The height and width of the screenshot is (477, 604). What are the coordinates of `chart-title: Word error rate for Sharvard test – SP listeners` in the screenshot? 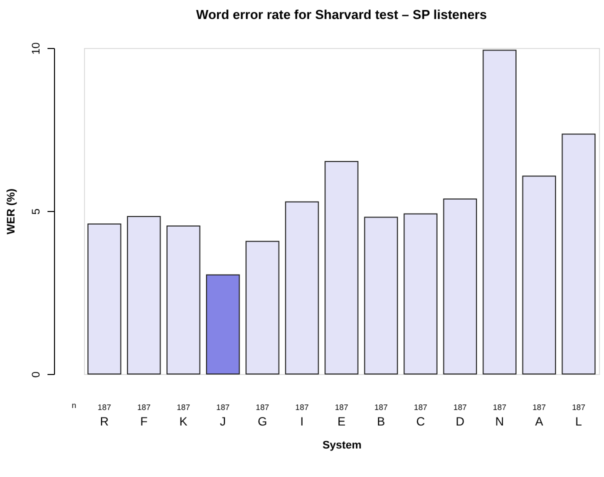 It's located at (341, 14).